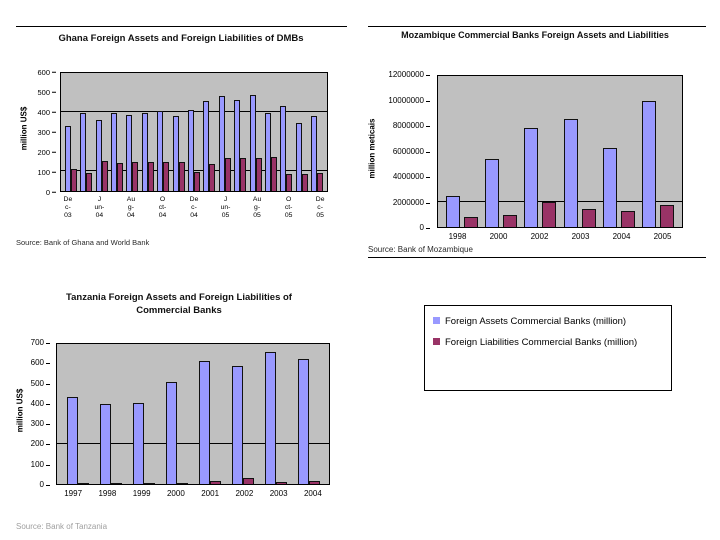  I want to click on y-tick-label: 8000000, so click(404, 126).